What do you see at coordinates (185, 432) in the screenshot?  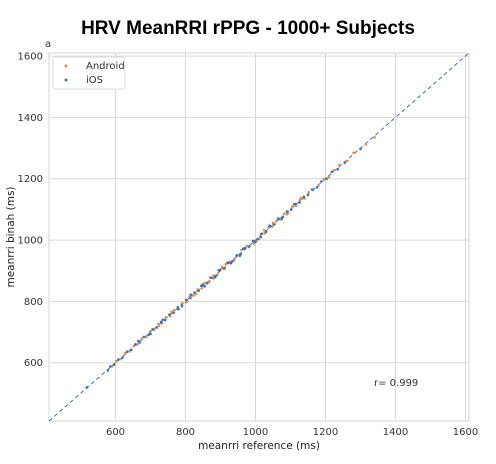 I see `x-tick-label: 800` at bounding box center [185, 432].